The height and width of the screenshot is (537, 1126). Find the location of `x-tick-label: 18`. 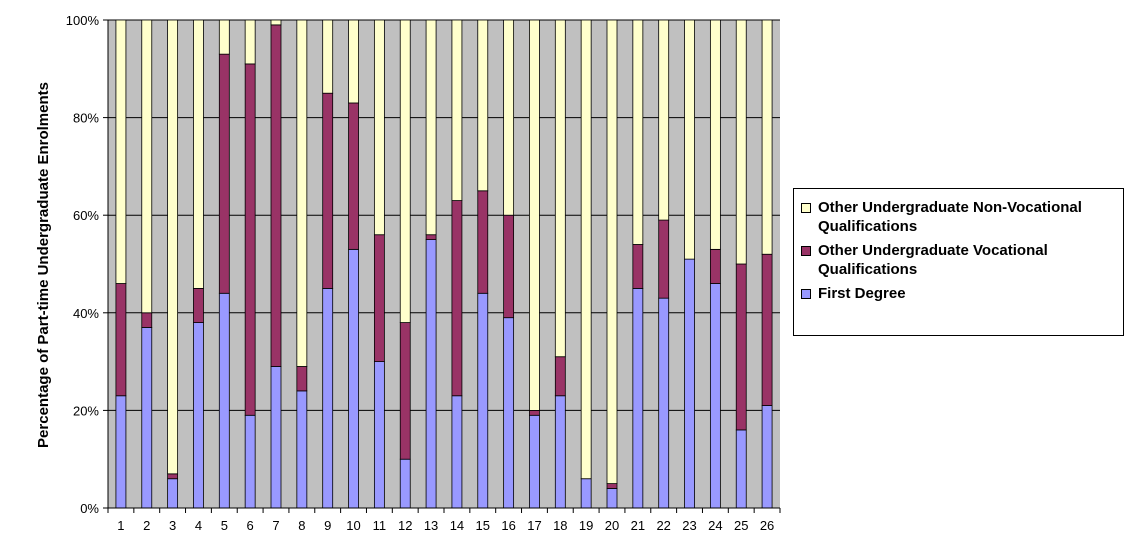

x-tick-label: 18 is located at coordinates (560, 525).